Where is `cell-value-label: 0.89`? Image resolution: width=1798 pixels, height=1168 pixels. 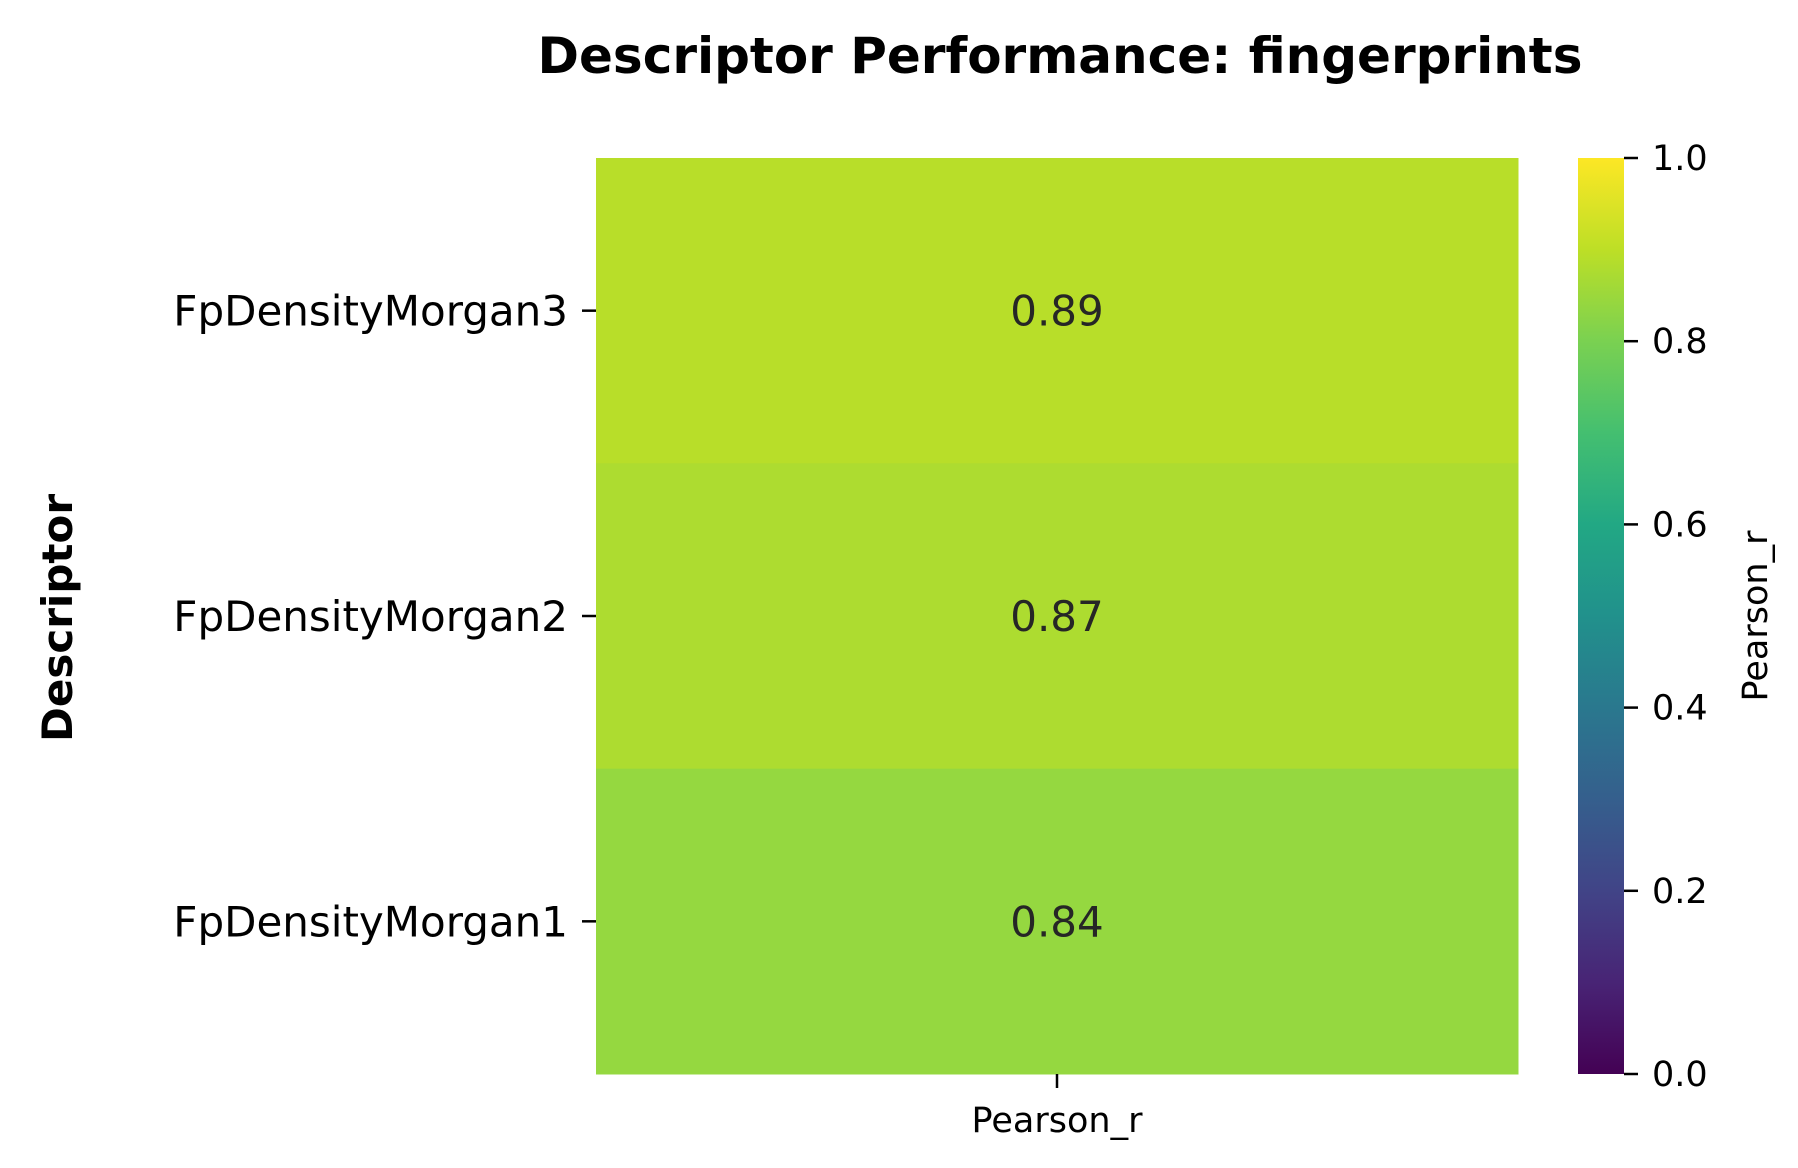 cell-value-label: 0.89 is located at coordinates (1057, 311).